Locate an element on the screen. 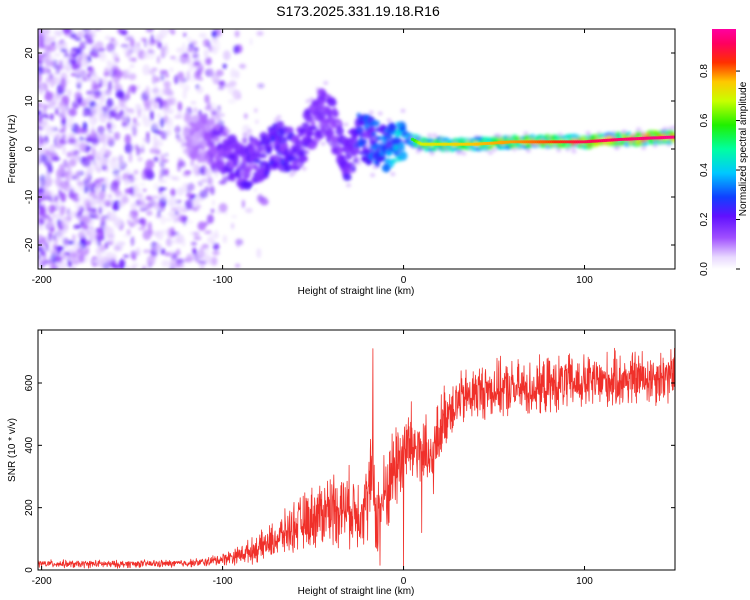 This screenshot has height=600, width=750. spectrogram-y-tick-label: -10 is located at coordinates (29, 196).